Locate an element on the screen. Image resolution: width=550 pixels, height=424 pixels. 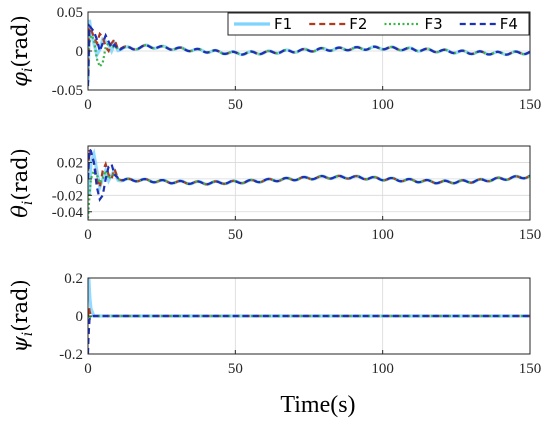
x-axis-label: Time(s) is located at coordinates (317, 405).